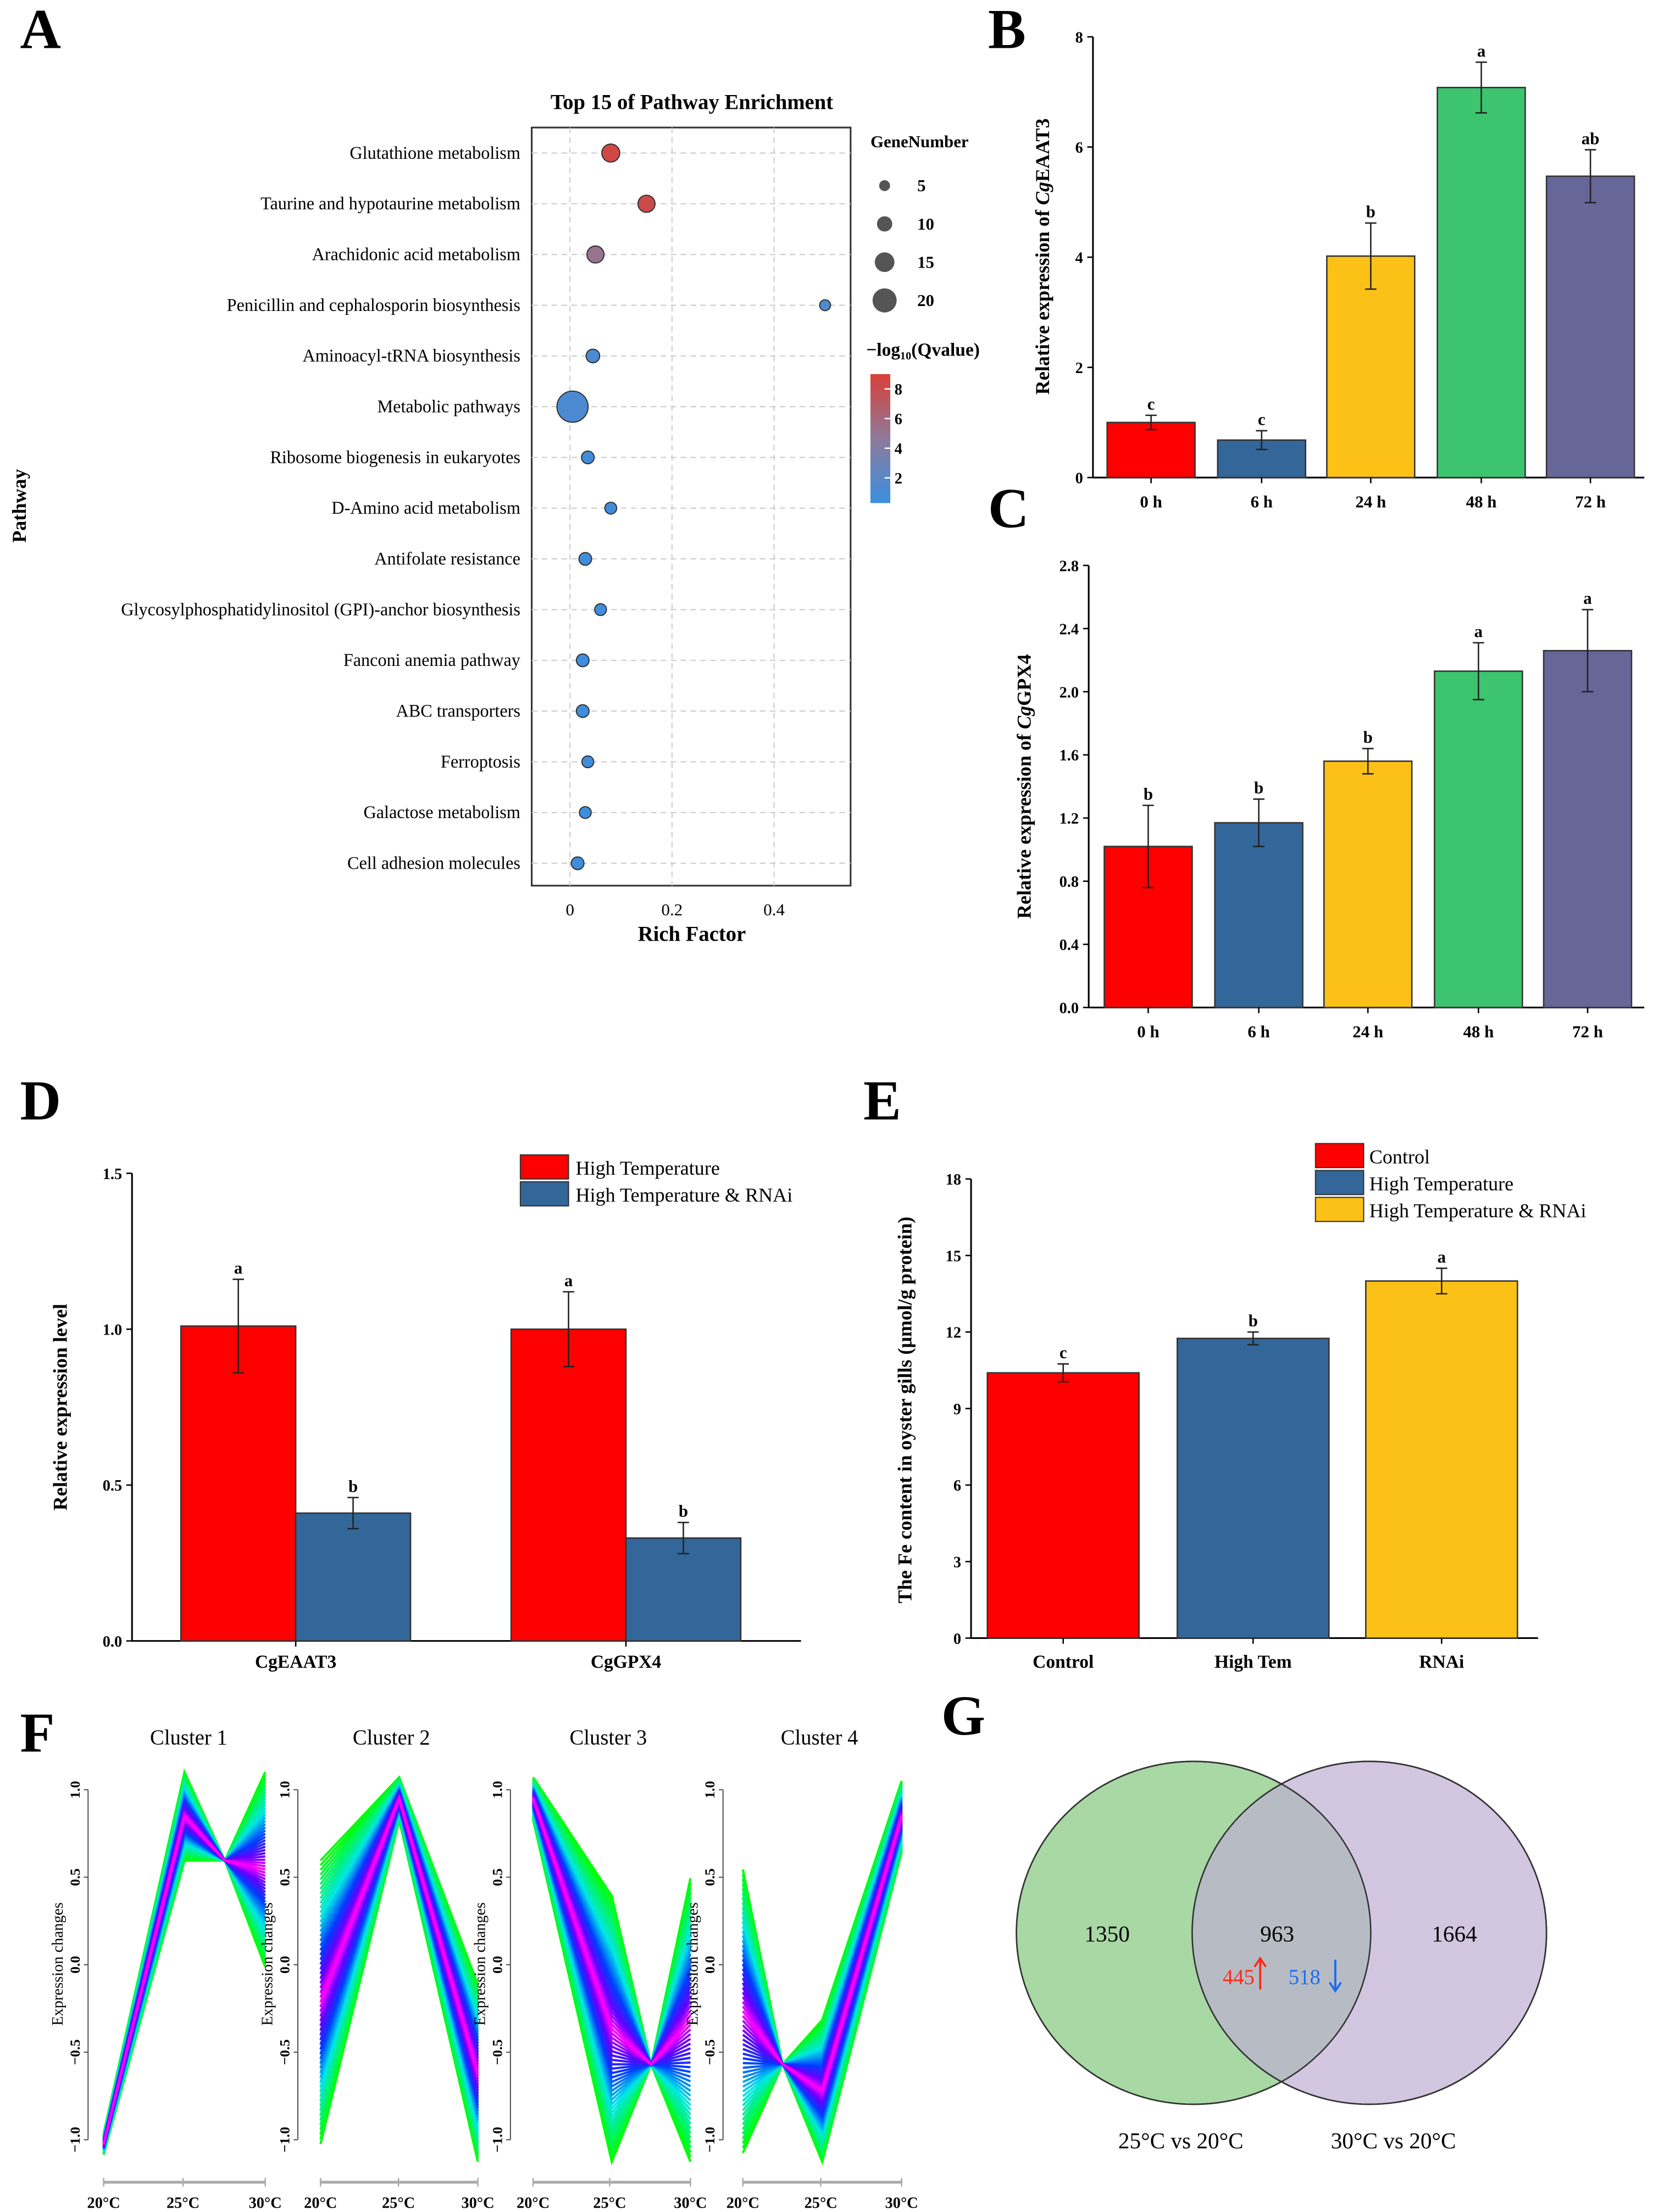  I want to click on x-tick-label: 0.4, so click(774, 909).